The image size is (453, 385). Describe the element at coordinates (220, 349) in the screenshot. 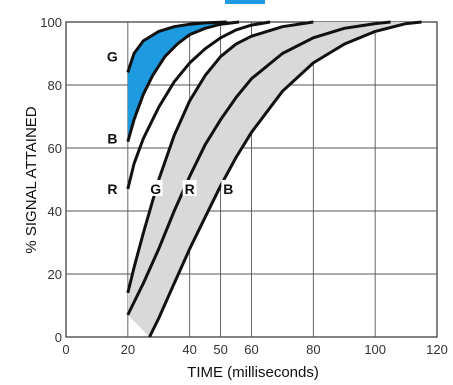

I see `x-tick-label: 50` at that location.